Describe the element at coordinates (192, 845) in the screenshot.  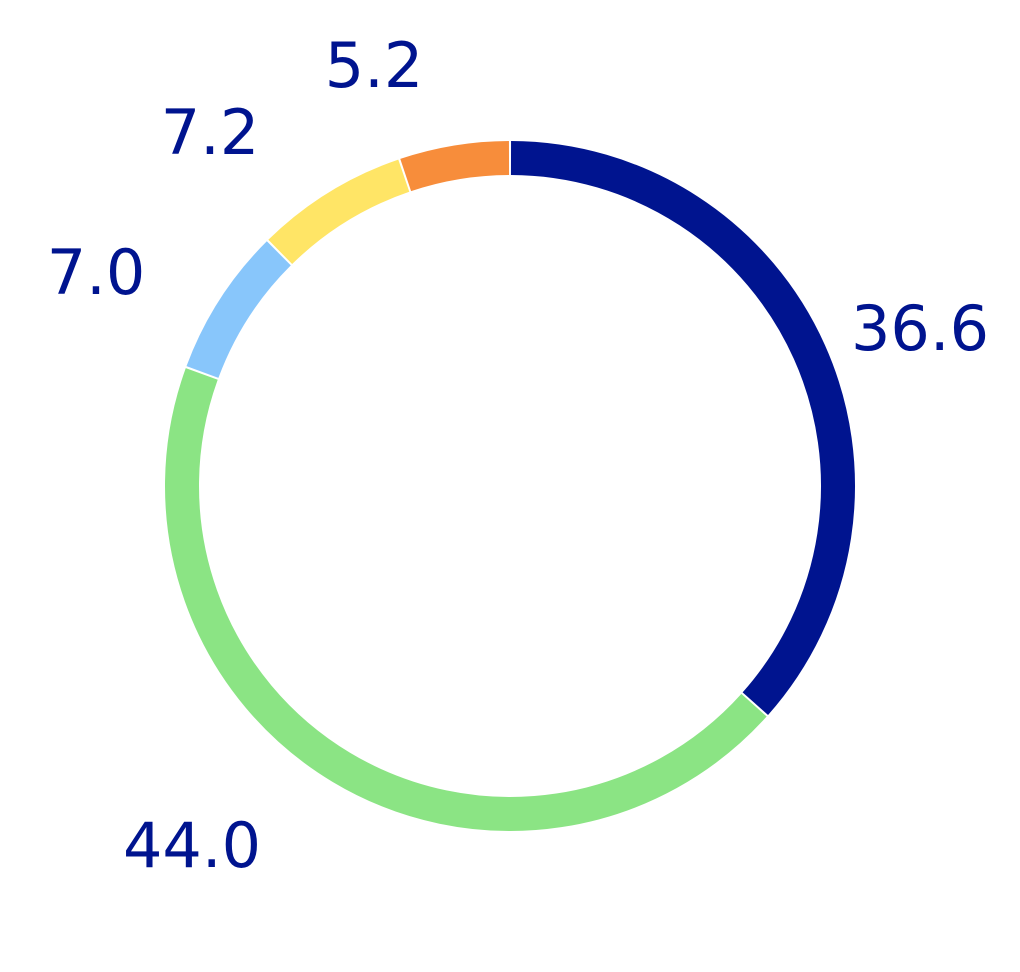
I see `slice-label-1: 44.0` at that location.